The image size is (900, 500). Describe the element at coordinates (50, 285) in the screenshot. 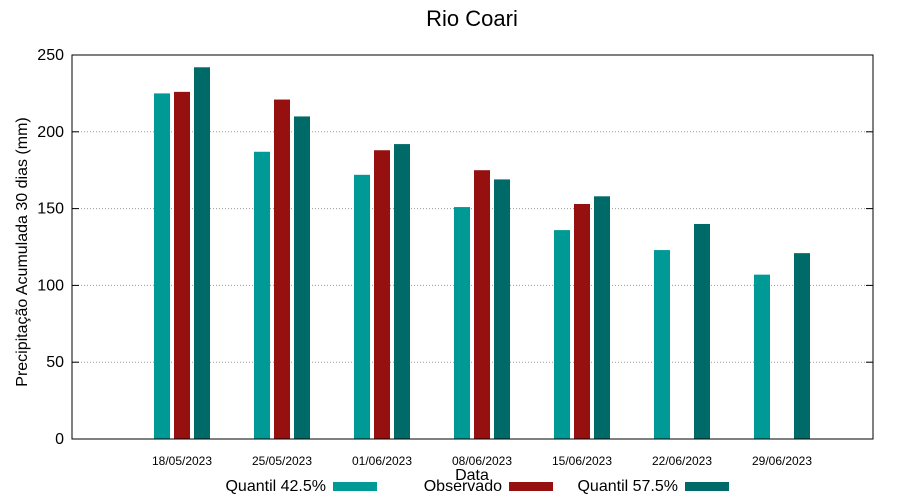

I see `y-tick-label: 100` at that location.